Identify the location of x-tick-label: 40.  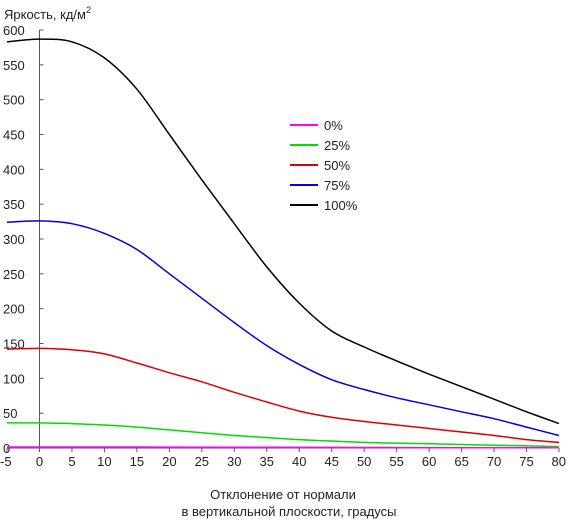
(299, 461).